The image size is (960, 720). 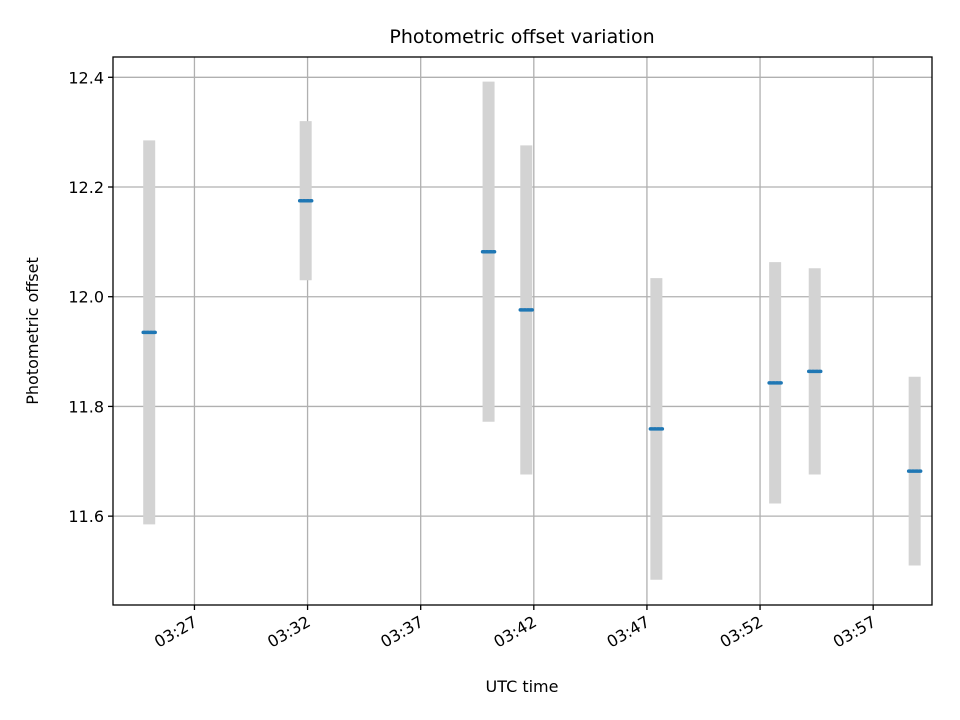 What do you see at coordinates (86, 406) in the screenshot?
I see `y-tick-label: 11.8` at bounding box center [86, 406].